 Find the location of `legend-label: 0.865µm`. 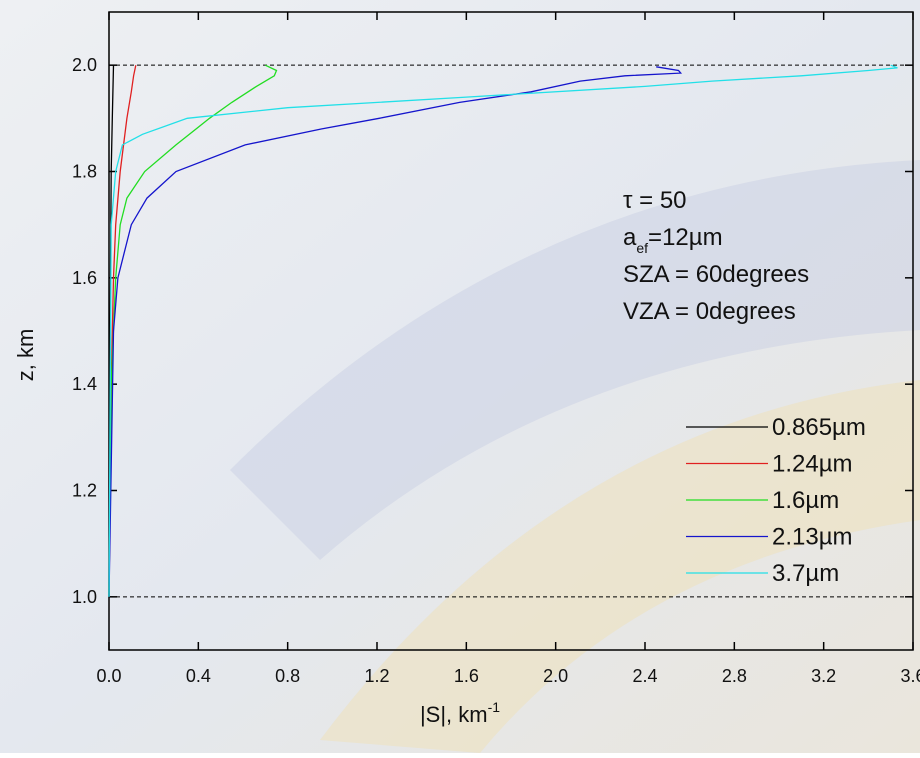

legend-label: 0.865µm is located at coordinates (819, 427).